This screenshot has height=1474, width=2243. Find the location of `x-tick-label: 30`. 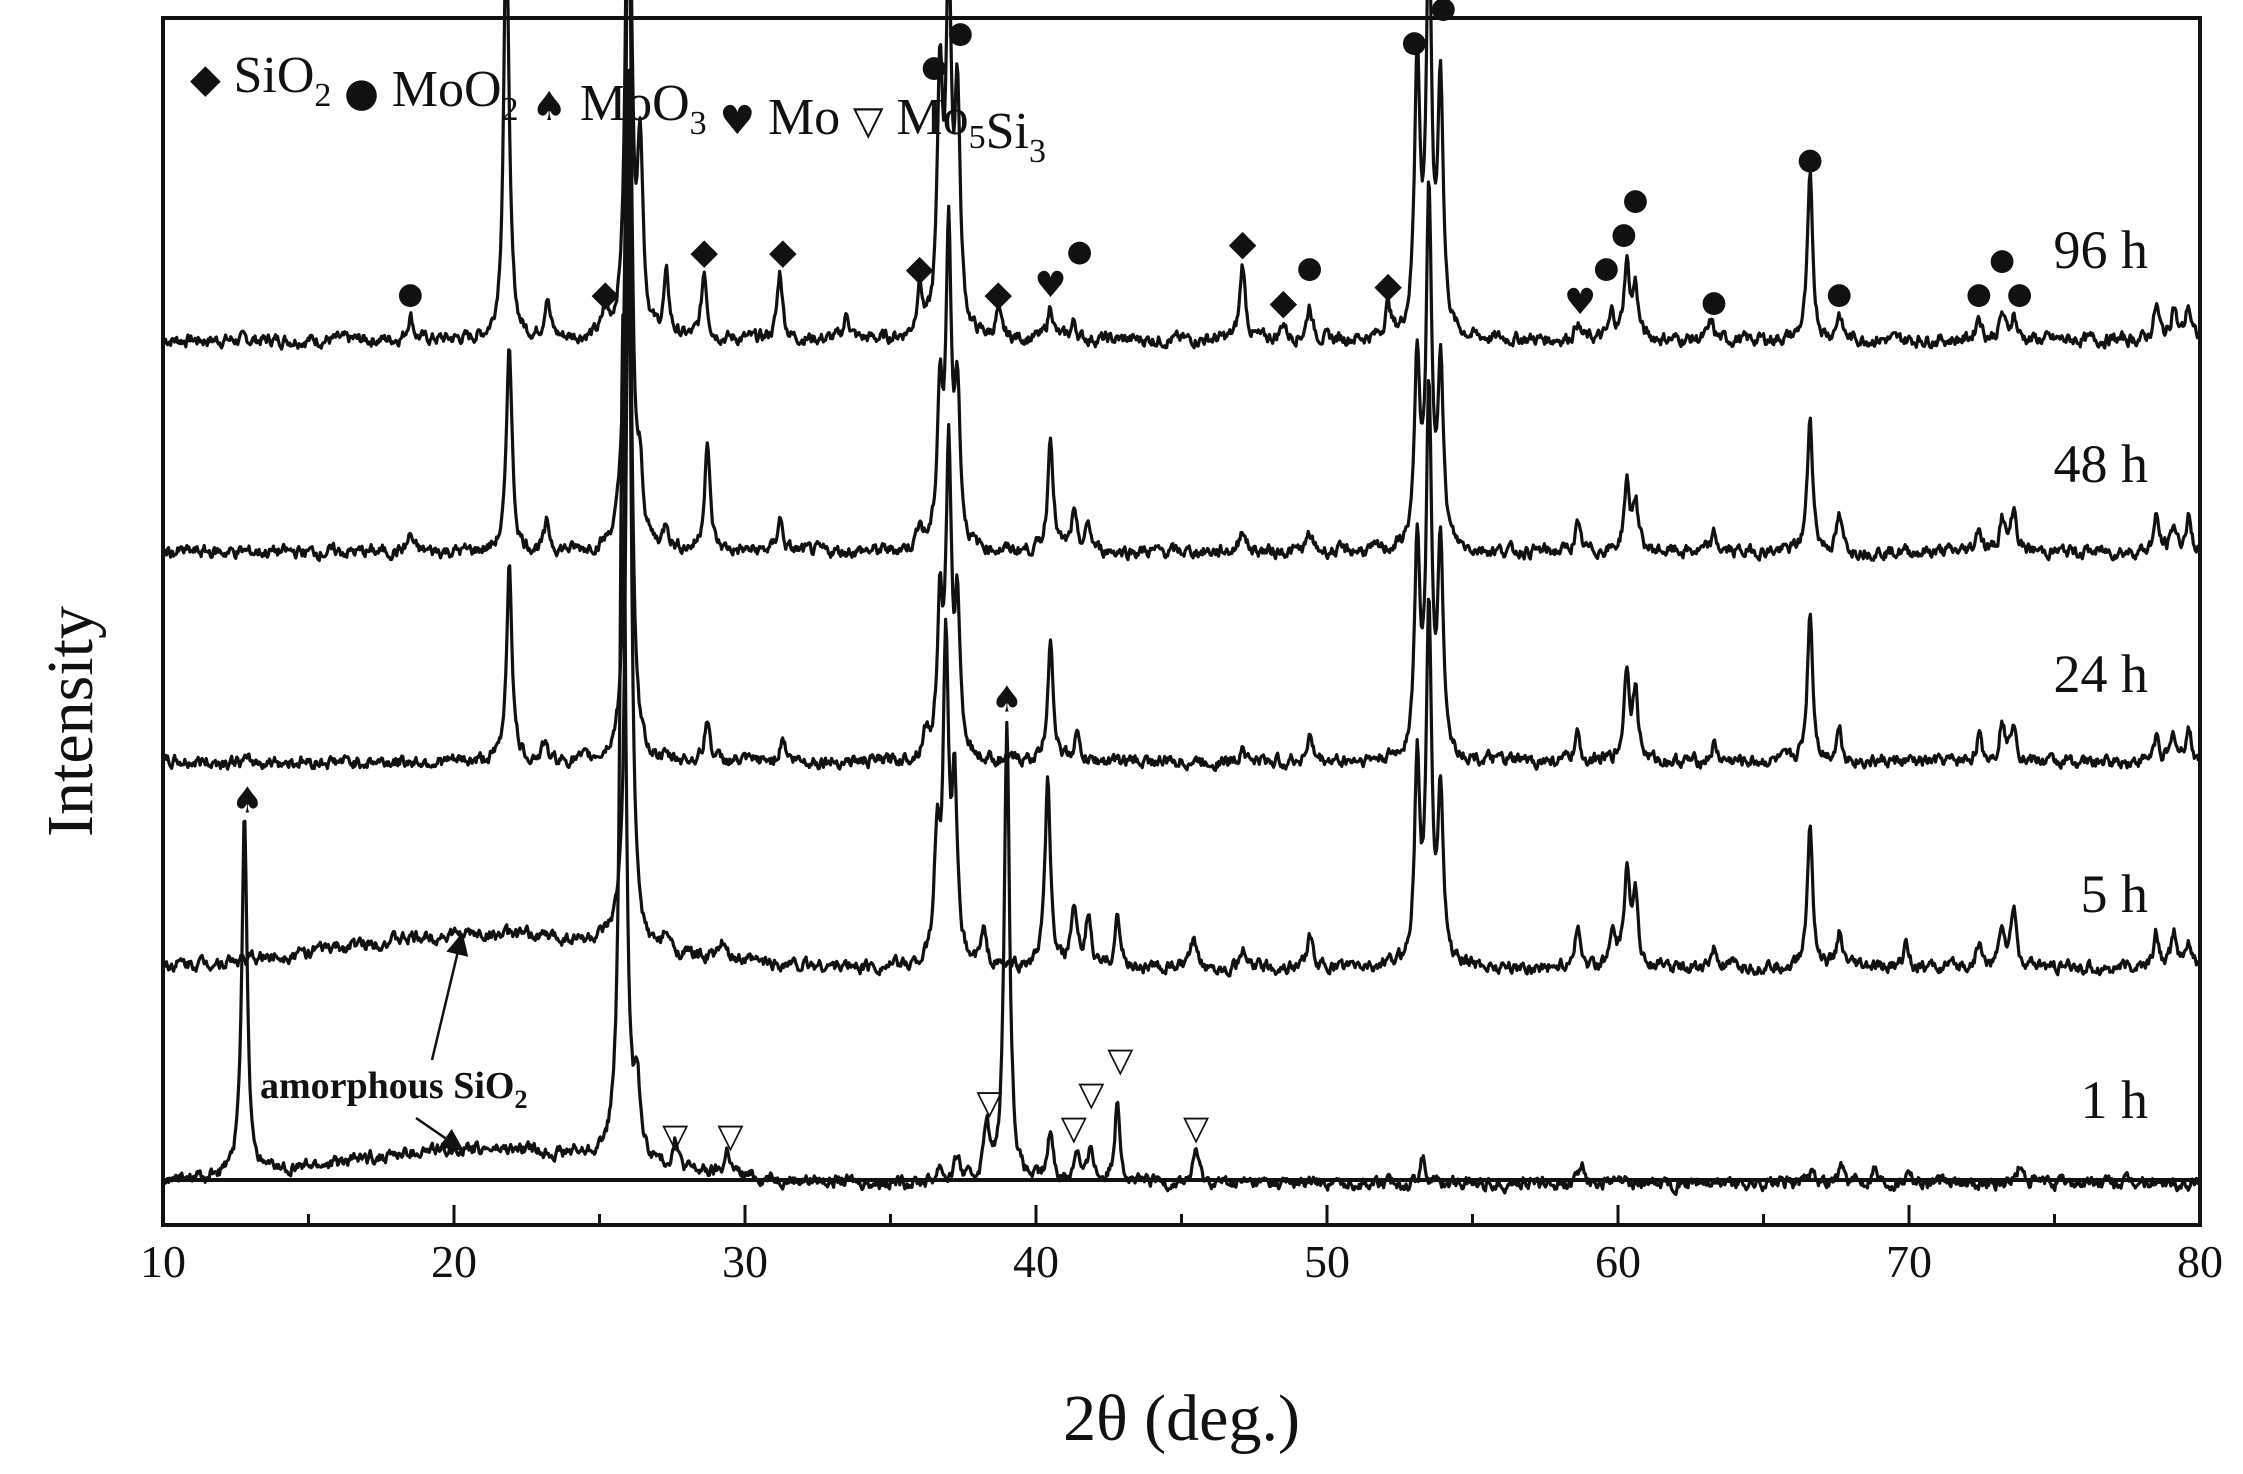

x-tick-label: 30 is located at coordinates (745, 1261).